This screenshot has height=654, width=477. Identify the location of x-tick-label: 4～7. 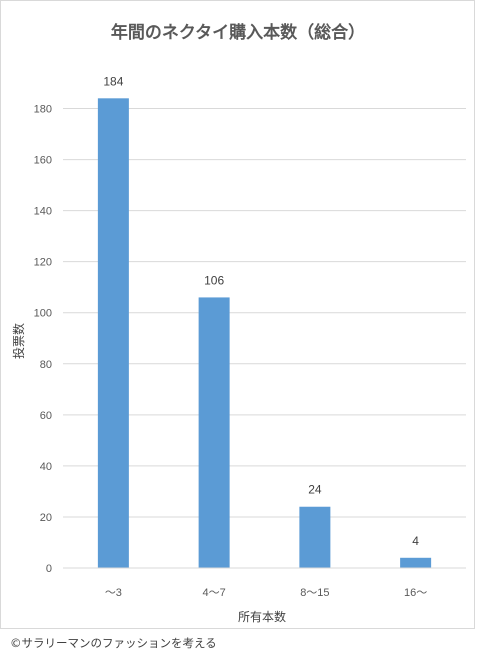
(214, 593).